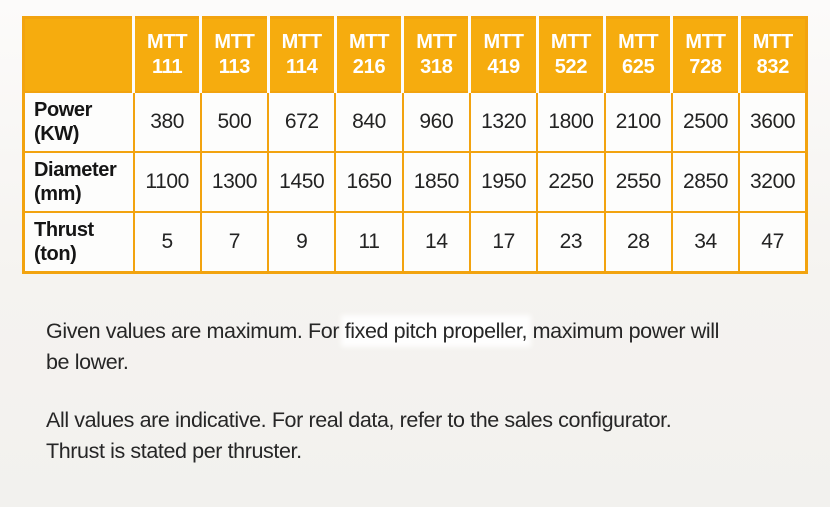 The image size is (830, 507). What do you see at coordinates (571, 182) in the screenshot?
I see `diameter-value-cell: 2250` at bounding box center [571, 182].